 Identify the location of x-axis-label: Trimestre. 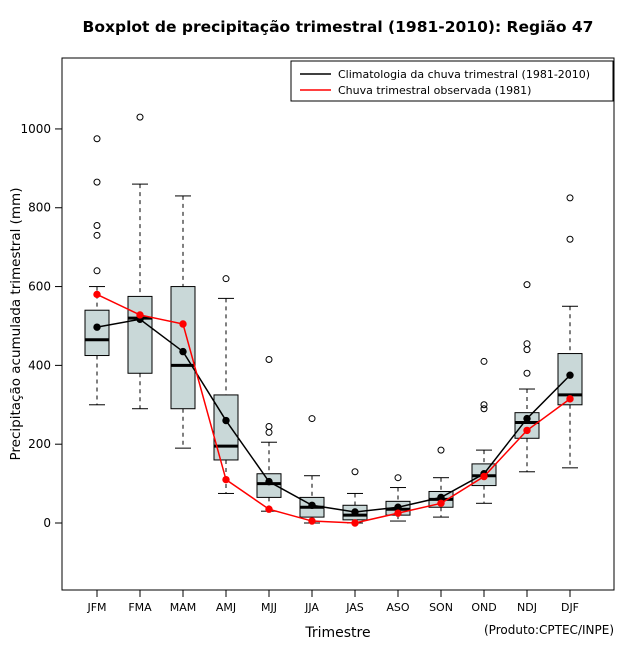
(337, 633).